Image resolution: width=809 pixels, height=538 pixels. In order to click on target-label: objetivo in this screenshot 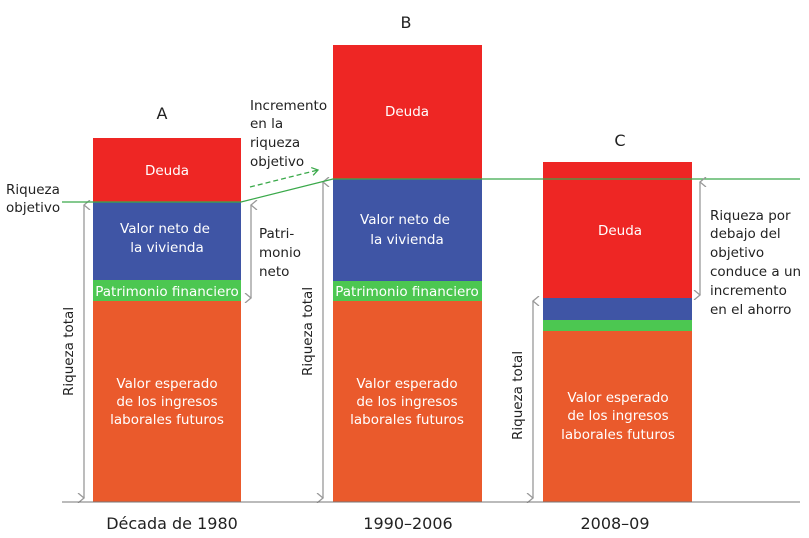, I will do `click(33, 208)`.